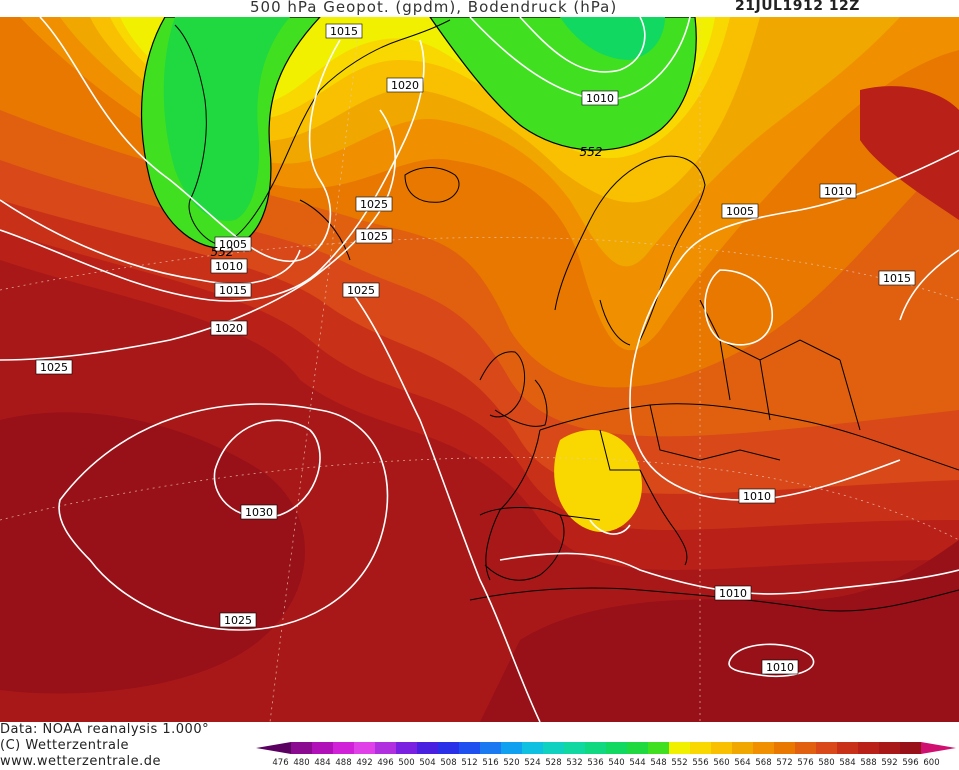 The width and height of the screenshot is (959, 770). What do you see at coordinates (385, 763) in the screenshot?
I see `legend-tick-label: 496` at bounding box center [385, 763].